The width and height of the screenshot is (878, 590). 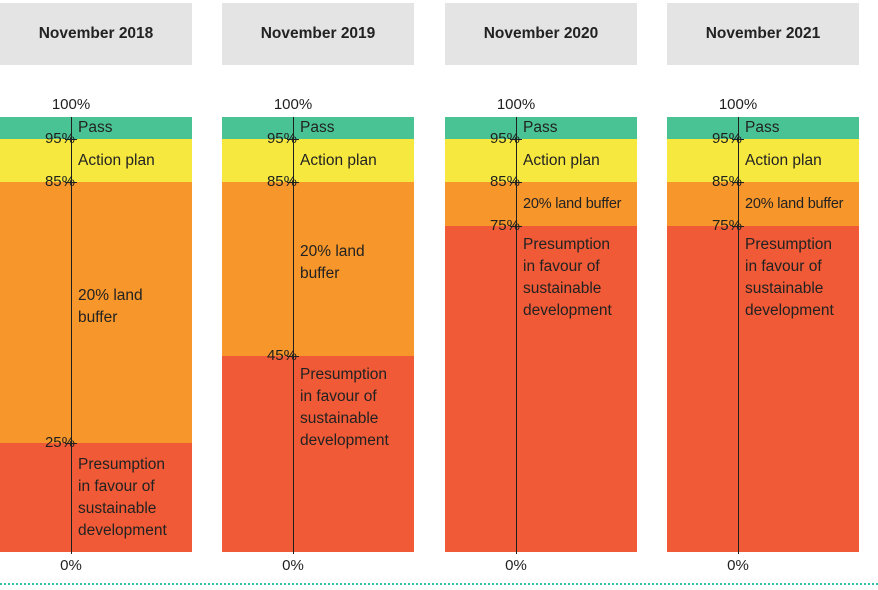 I want to click on y-tick-label: 45%, so click(x=281, y=356).